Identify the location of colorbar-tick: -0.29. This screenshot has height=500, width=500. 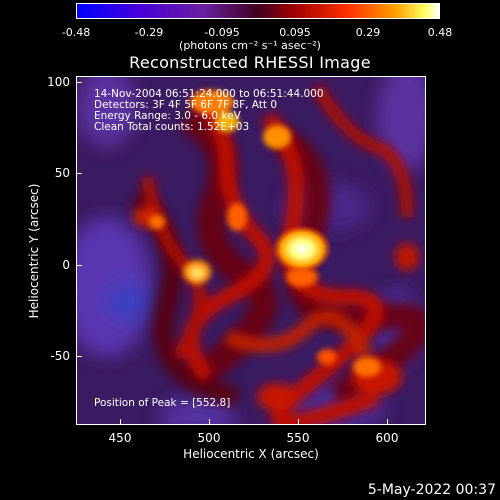
(149, 32).